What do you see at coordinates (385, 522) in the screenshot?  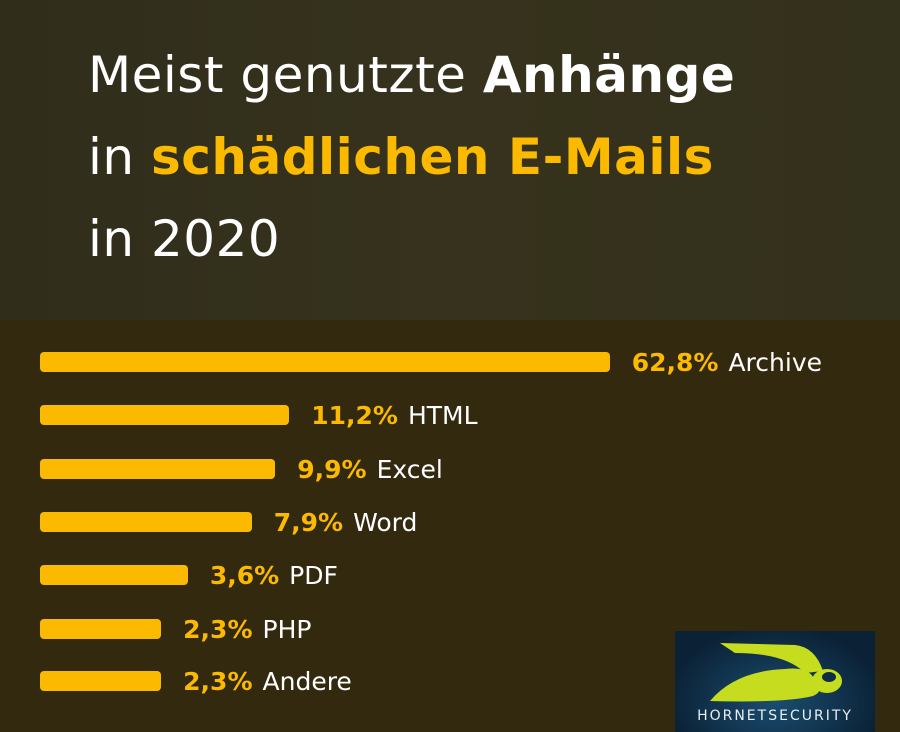 I see `category-label: Word` at bounding box center [385, 522].